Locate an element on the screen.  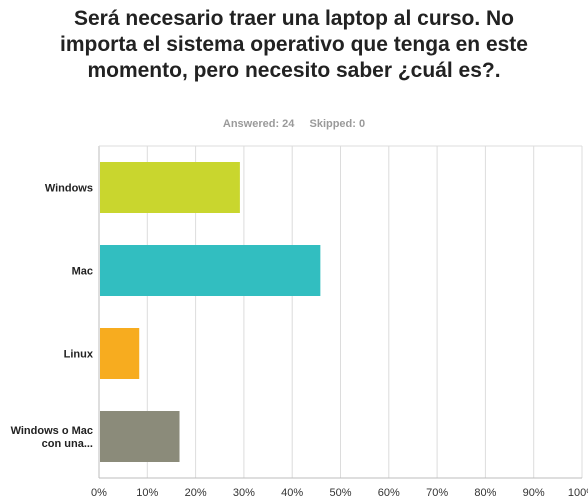
x-tick-label: 40% is located at coordinates (292, 493).